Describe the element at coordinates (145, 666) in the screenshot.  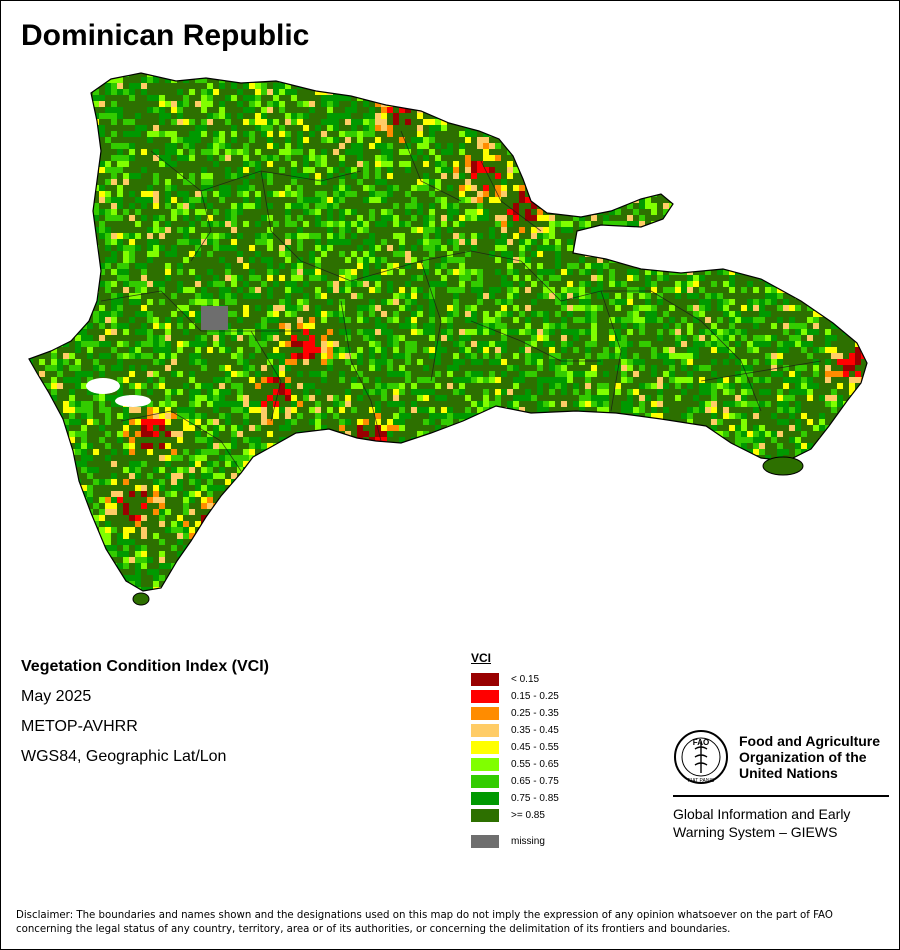
I see `index-name: Vegetation Condition Index (VCI)` at that location.